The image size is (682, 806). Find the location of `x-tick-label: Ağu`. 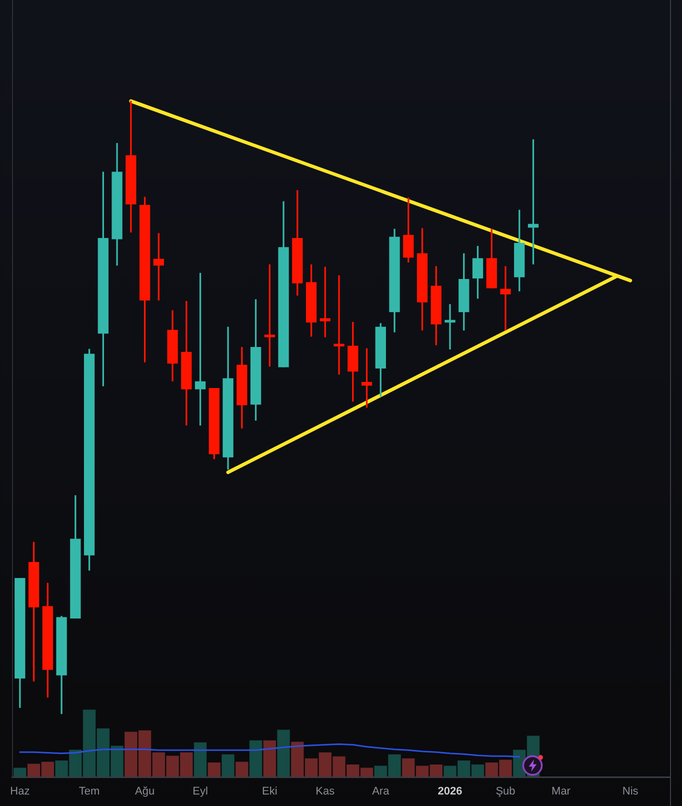

x-tick-label: Ağu is located at coordinates (145, 791).